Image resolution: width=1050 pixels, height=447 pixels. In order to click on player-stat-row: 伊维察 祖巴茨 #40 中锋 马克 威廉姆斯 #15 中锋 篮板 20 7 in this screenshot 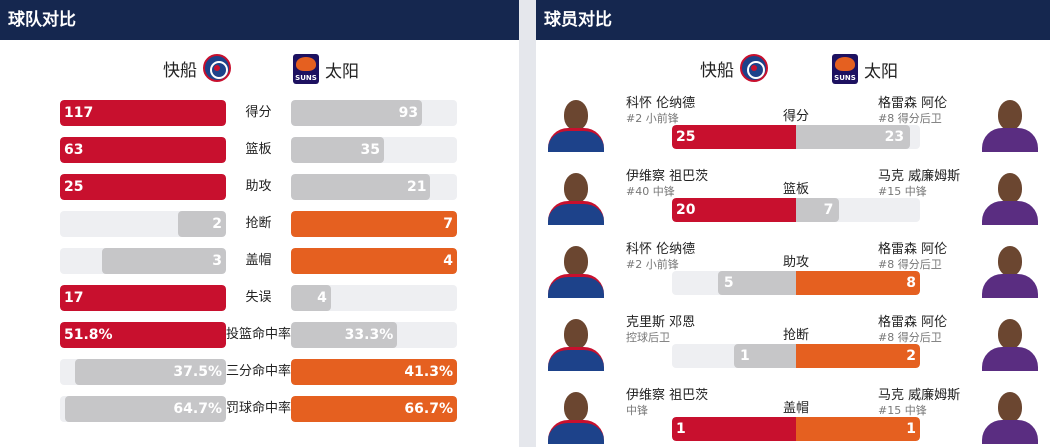, I will do `click(793, 201)`.